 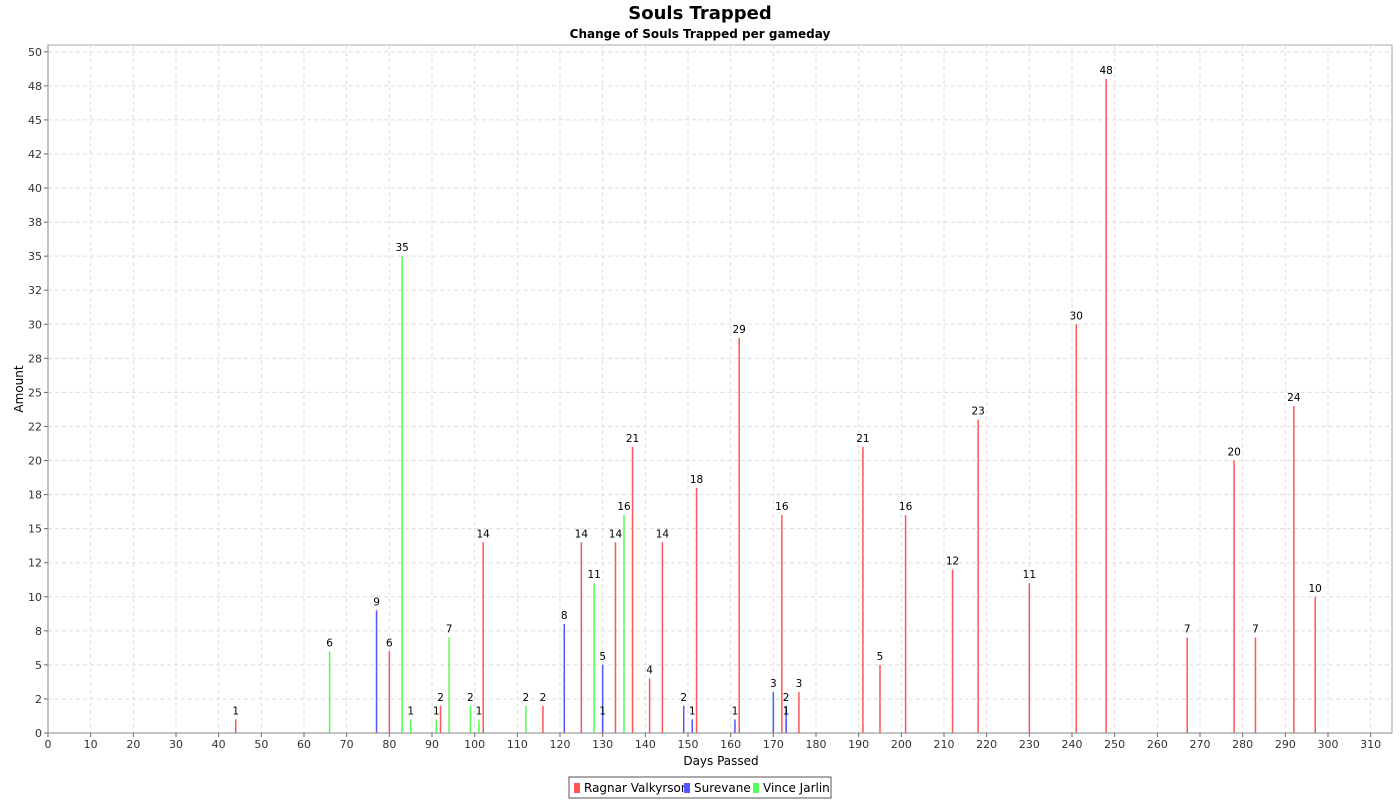 What do you see at coordinates (688, 744) in the screenshot?
I see `x-tick-label: 150` at bounding box center [688, 744].